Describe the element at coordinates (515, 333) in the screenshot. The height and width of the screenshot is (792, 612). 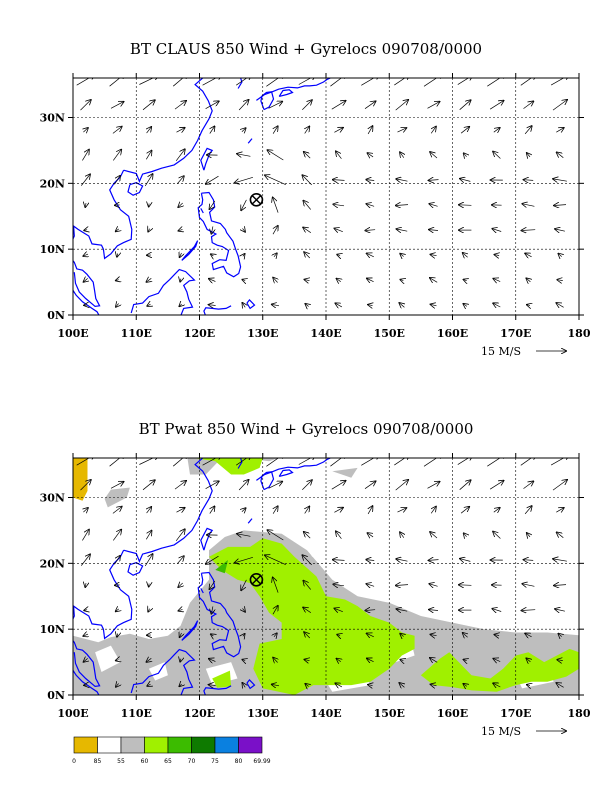
I see `x-tick-label: 170E` at that location.